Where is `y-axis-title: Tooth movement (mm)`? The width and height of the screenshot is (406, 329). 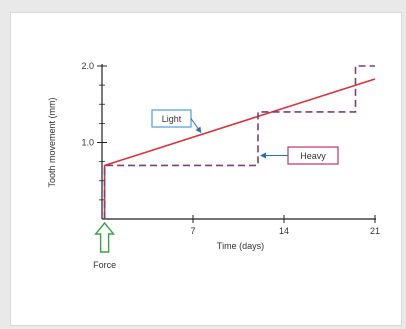
y-axis-title: Tooth movement (mm) is located at coordinates (52, 142).